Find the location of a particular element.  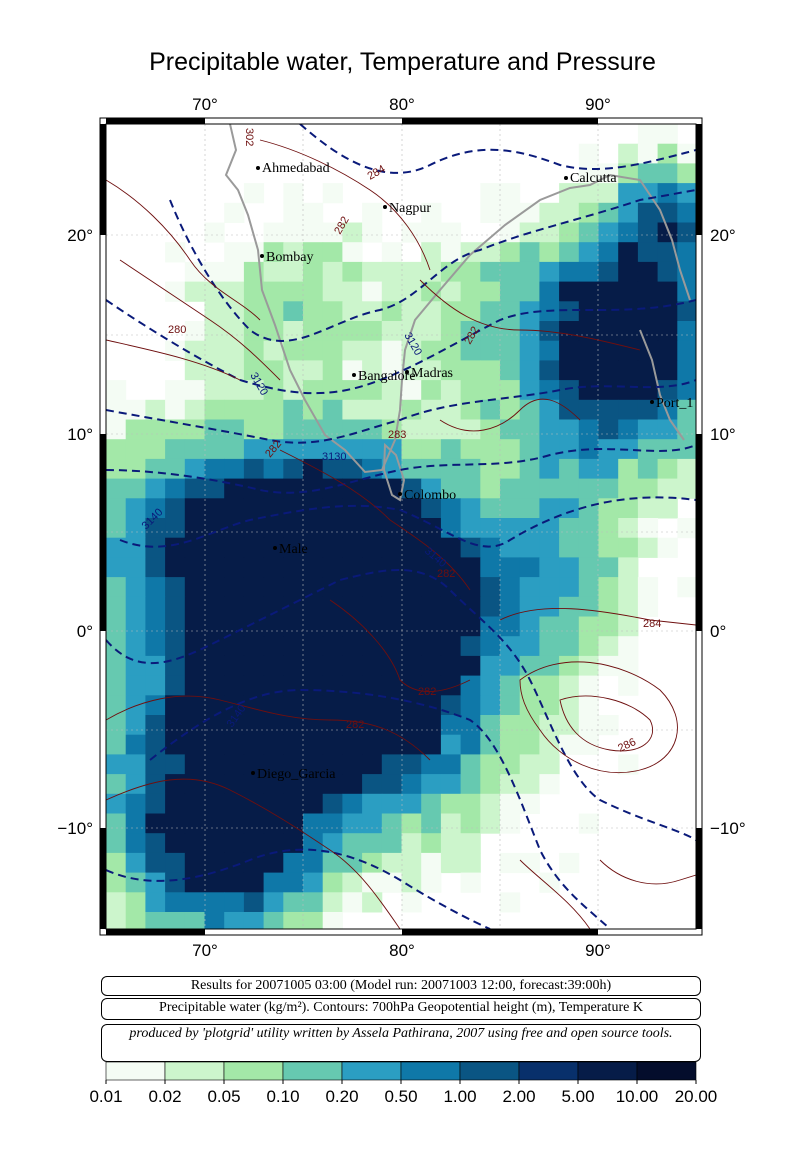

contour-label: 282 is located at coordinates (427, 692).